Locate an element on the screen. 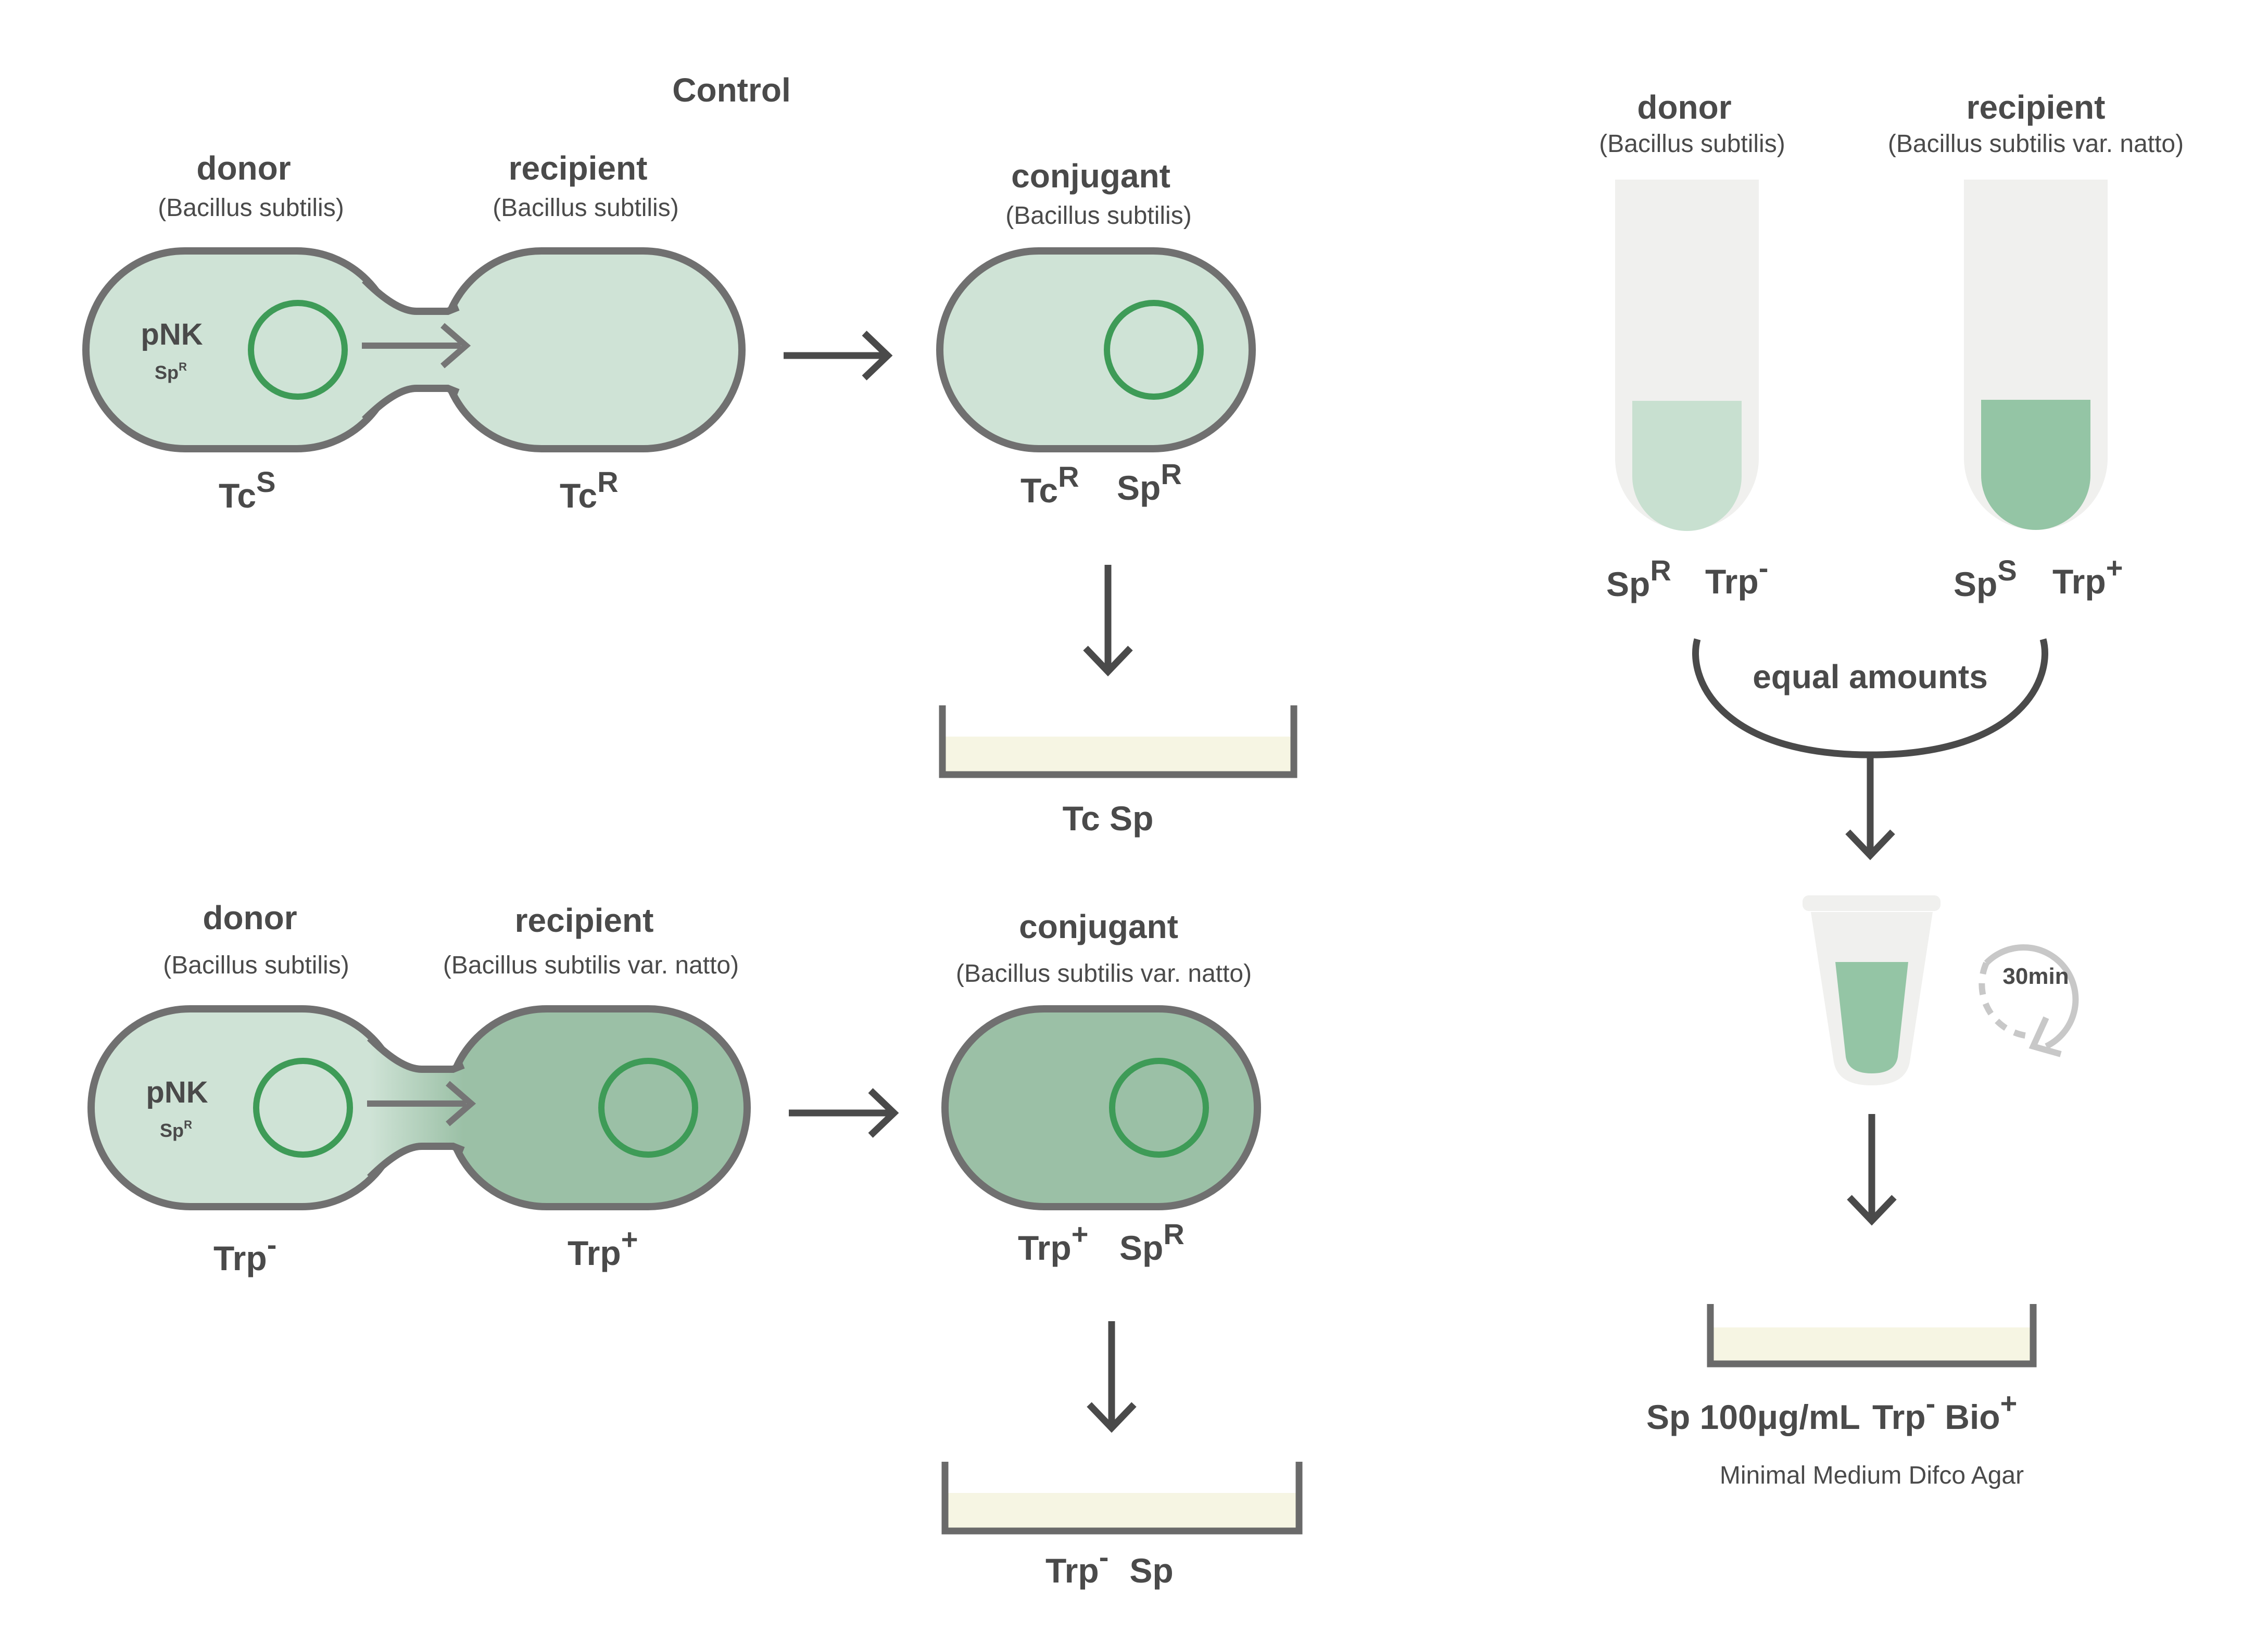 This screenshot has height=1633, width=2268. exp-donor-cell is located at coordinates (246, 1108).